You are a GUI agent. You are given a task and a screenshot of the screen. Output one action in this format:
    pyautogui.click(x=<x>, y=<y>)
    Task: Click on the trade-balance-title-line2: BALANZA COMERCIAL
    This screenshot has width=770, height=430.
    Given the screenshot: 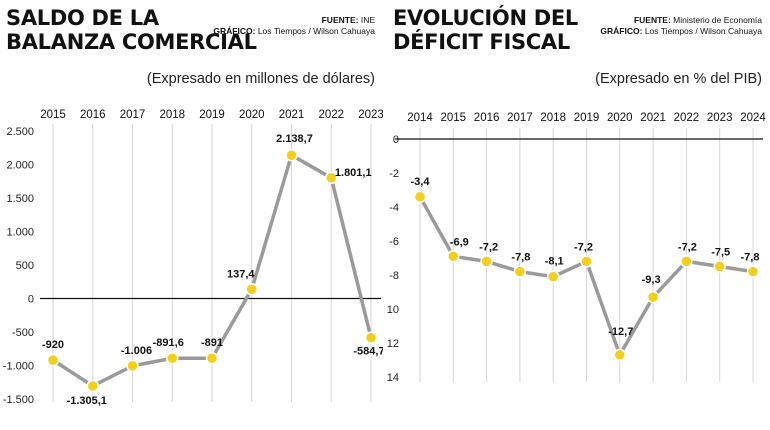 What is the action you would take?
    pyautogui.click(x=131, y=42)
    